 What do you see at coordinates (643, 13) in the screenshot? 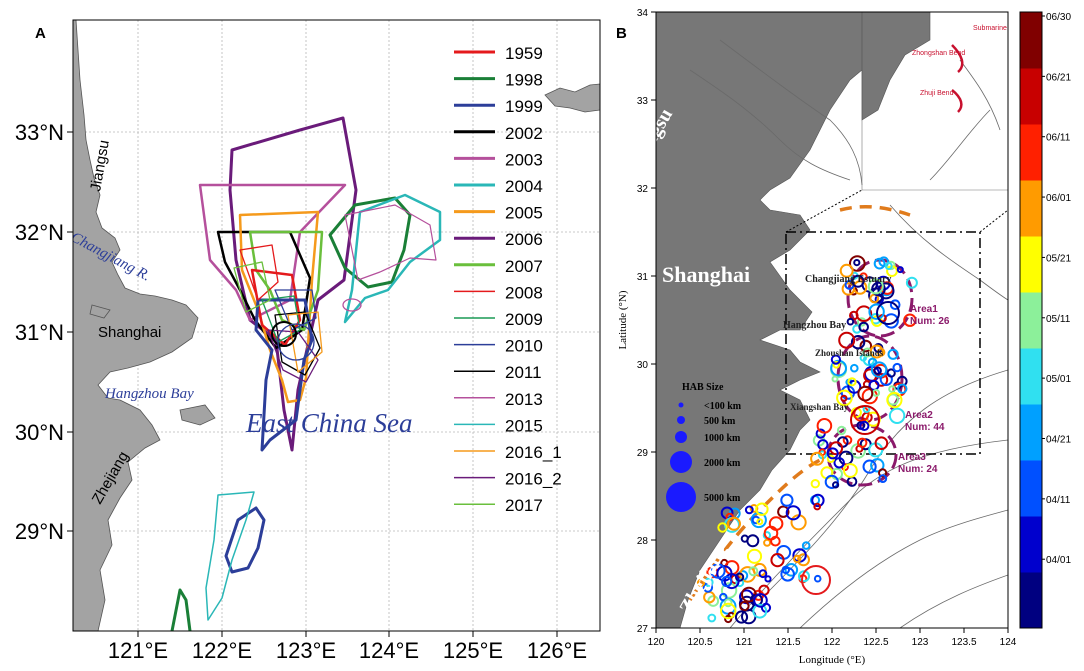
I see `y-tick-label: 34` at bounding box center [643, 13].